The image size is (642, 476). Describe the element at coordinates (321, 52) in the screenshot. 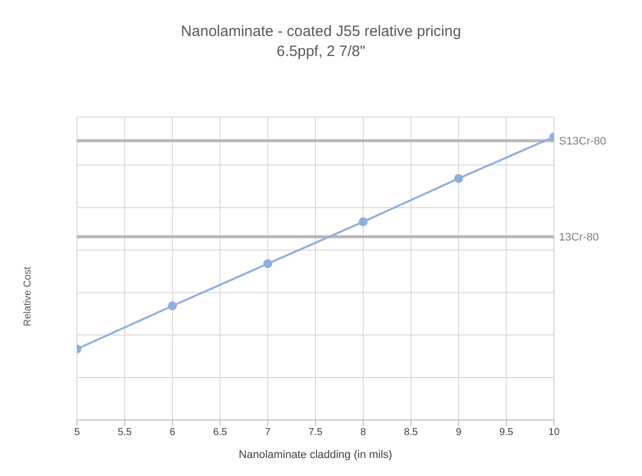

I see `chart-subtitle: 6.5ppf, 2 7/8"` at that location.